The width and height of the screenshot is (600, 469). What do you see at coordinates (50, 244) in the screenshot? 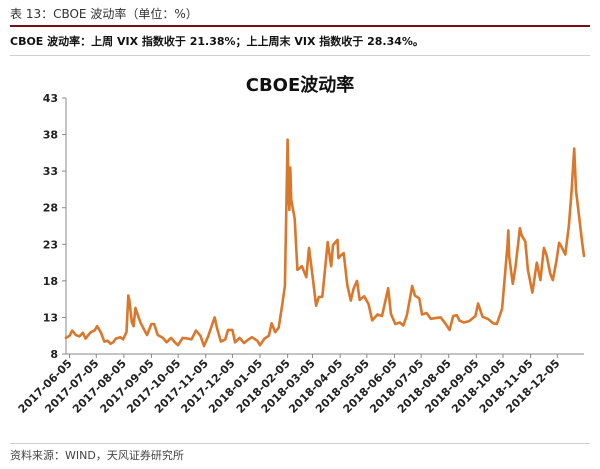
I see `y-tick-label: 23` at bounding box center [50, 244].